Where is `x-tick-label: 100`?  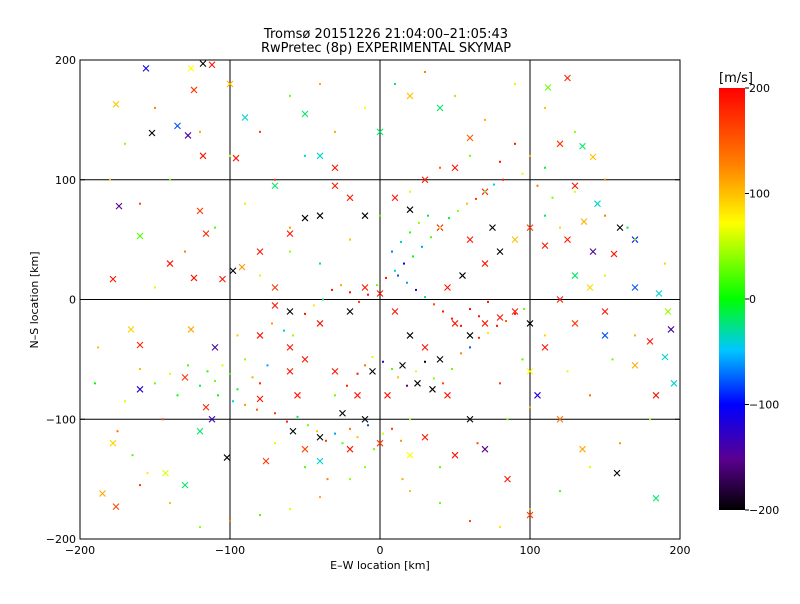 x-tick-label: 100 is located at coordinates (530, 550).